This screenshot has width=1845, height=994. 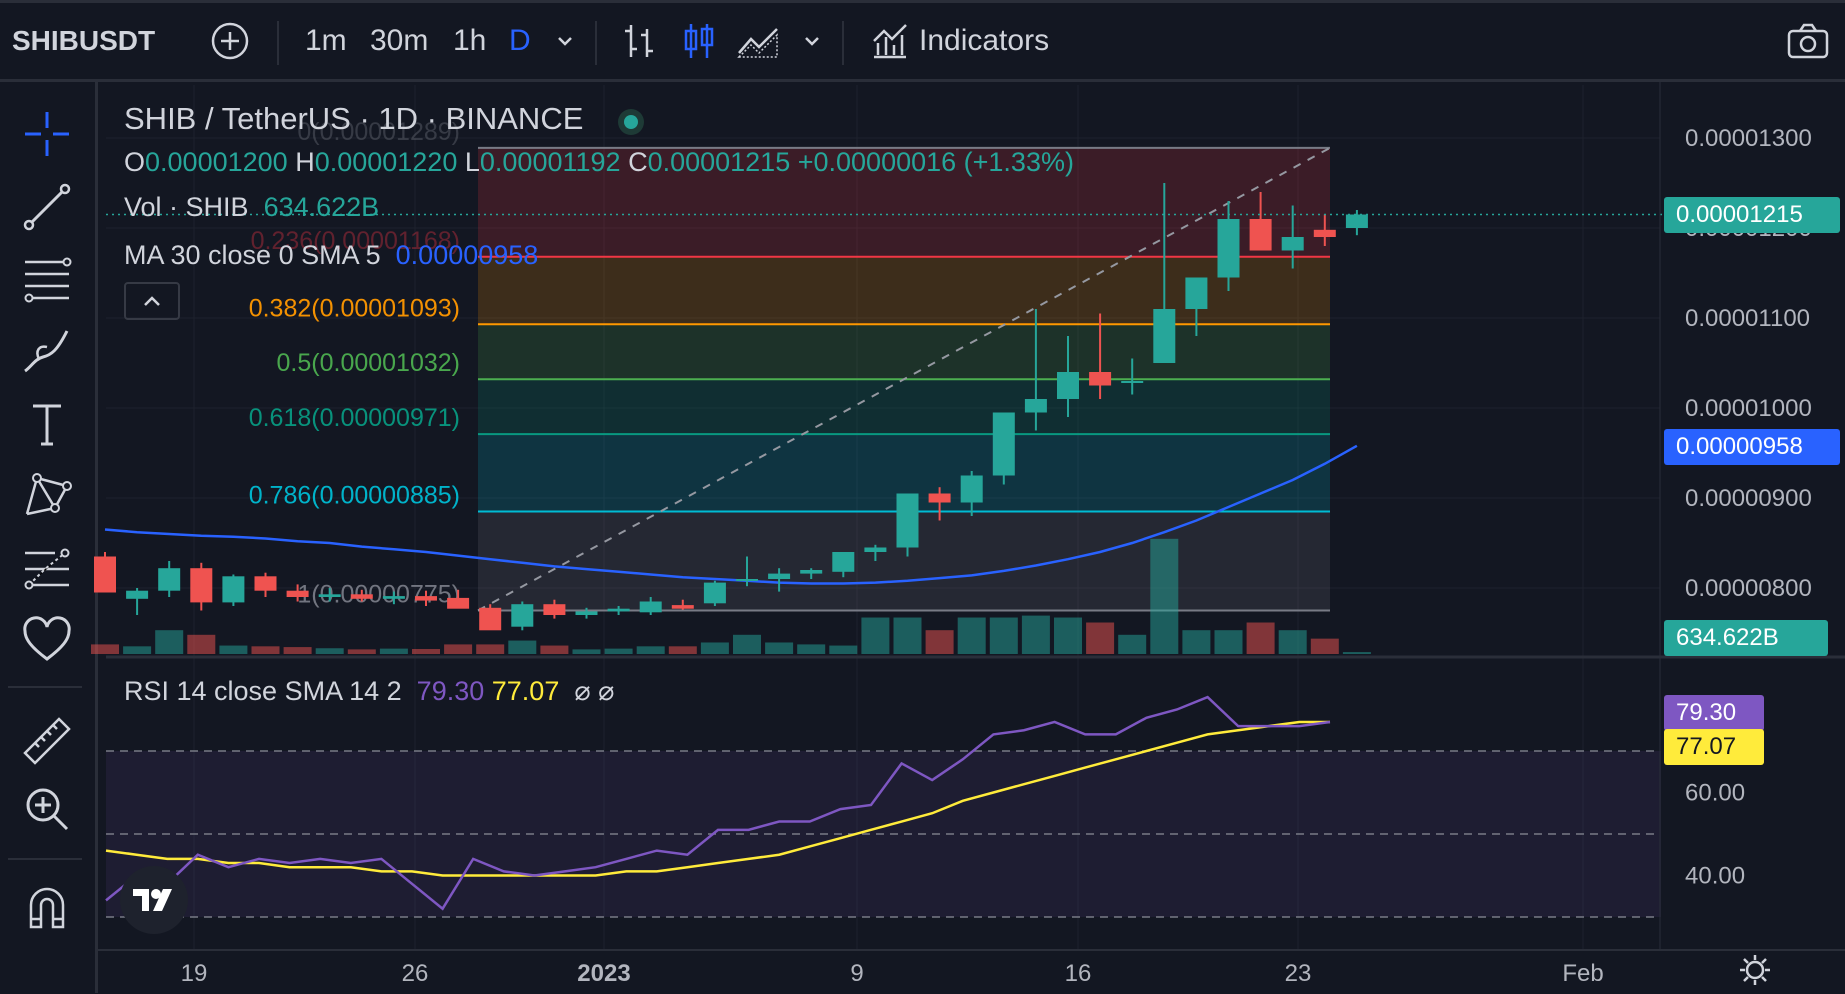 I want to click on brush-icon, so click(x=47, y=351).